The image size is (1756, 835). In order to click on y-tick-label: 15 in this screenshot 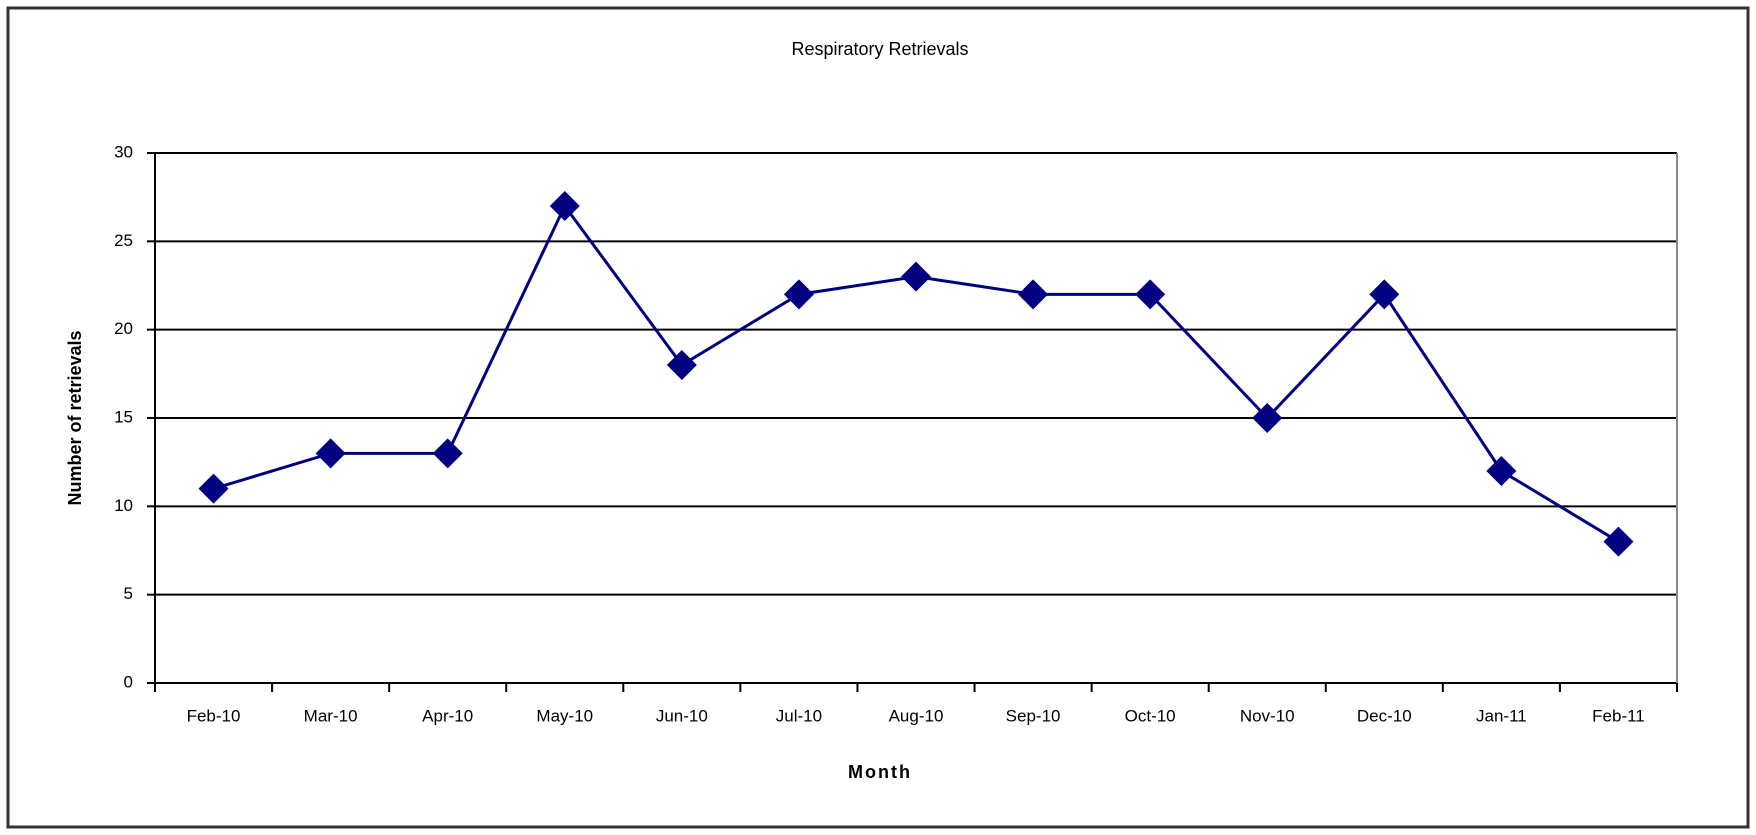, I will do `click(123, 416)`.